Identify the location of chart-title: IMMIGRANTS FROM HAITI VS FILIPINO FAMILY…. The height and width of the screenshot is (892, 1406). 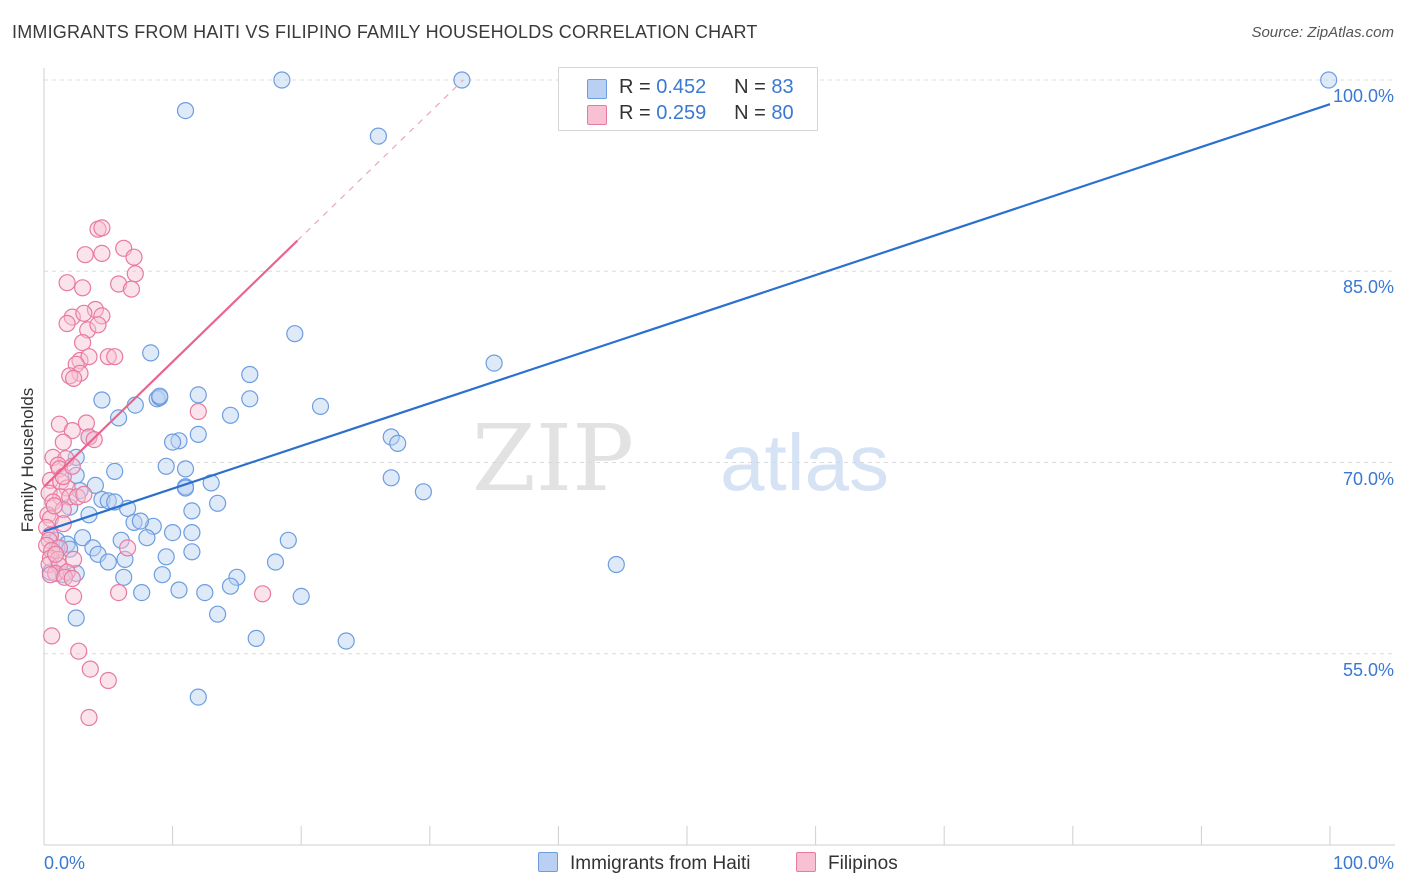
(385, 32).